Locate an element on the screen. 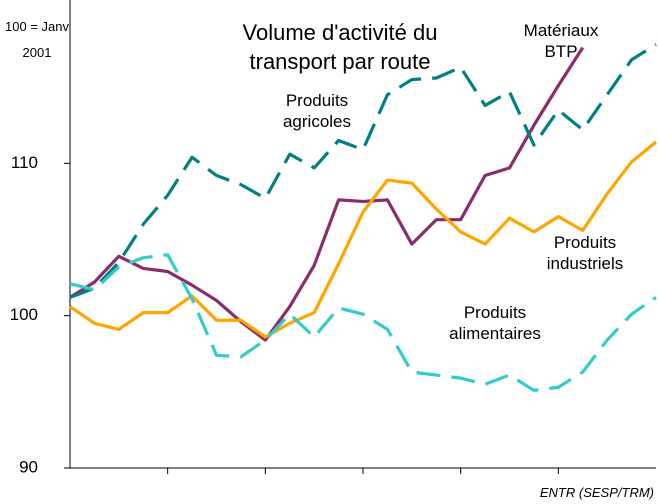 This screenshot has height=504, width=658. y-unit-note: 100 = Janv 2001 is located at coordinates (37, 39).